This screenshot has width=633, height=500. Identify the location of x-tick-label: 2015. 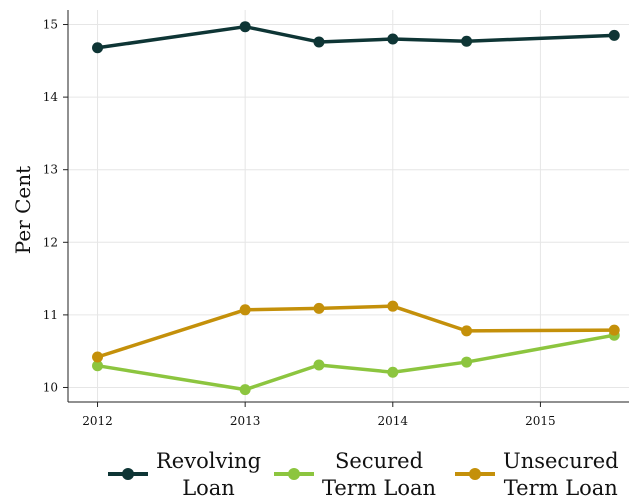
(540, 421).